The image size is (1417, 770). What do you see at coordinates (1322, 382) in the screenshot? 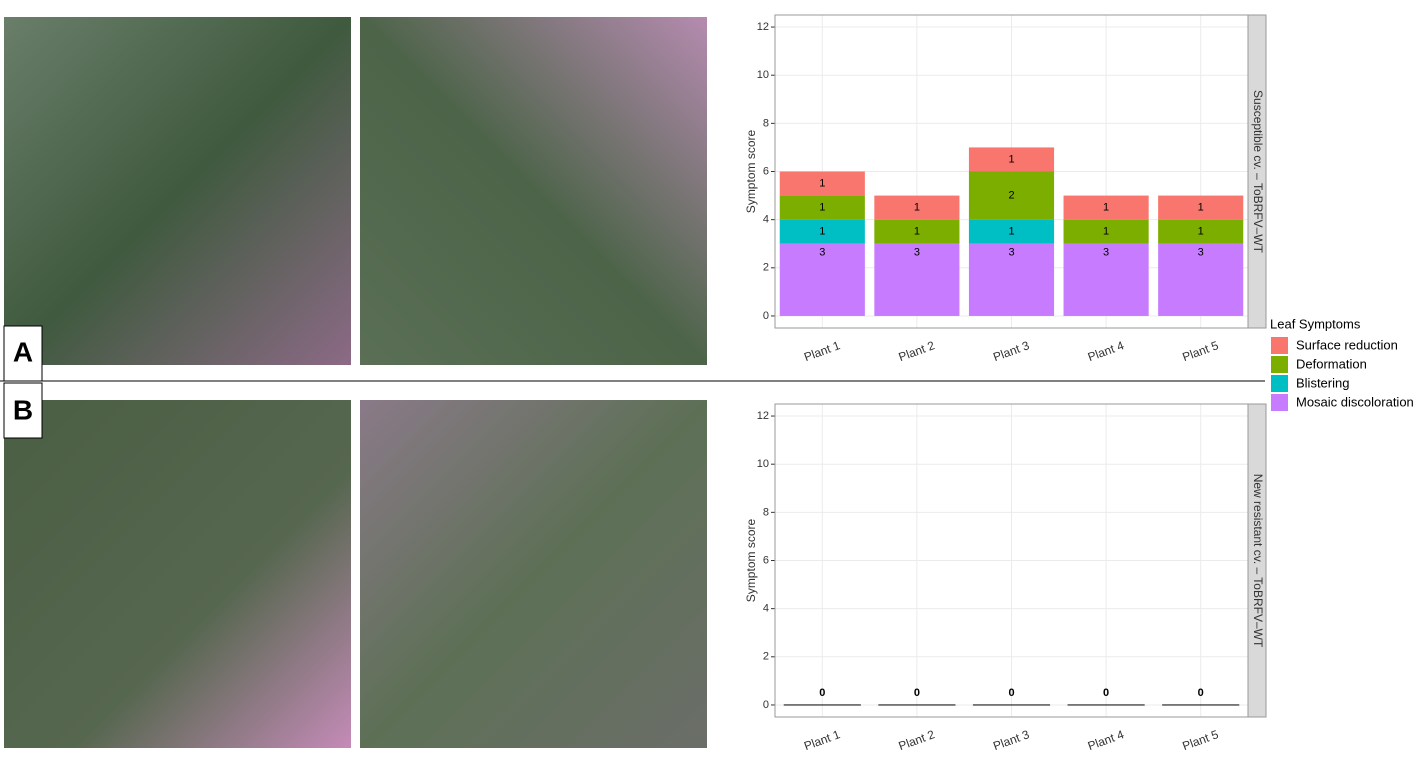
I see `legend-label: Blistering` at bounding box center [1322, 382].